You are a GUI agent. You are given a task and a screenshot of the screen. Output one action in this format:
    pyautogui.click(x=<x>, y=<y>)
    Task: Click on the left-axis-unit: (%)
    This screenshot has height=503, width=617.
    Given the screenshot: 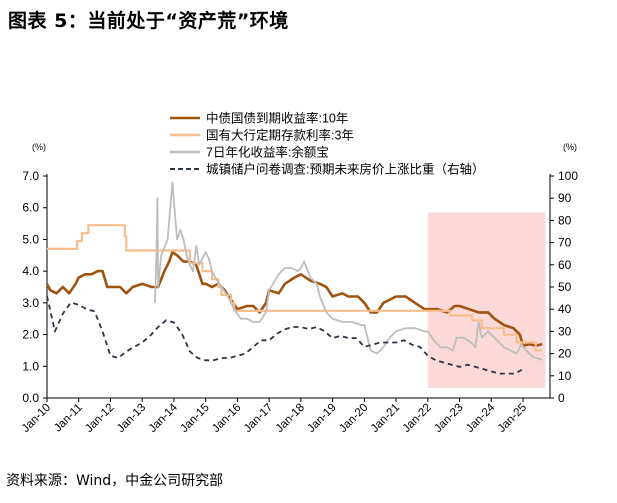 What is the action you would take?
    pyautogui.click(x=39, y=147)
    